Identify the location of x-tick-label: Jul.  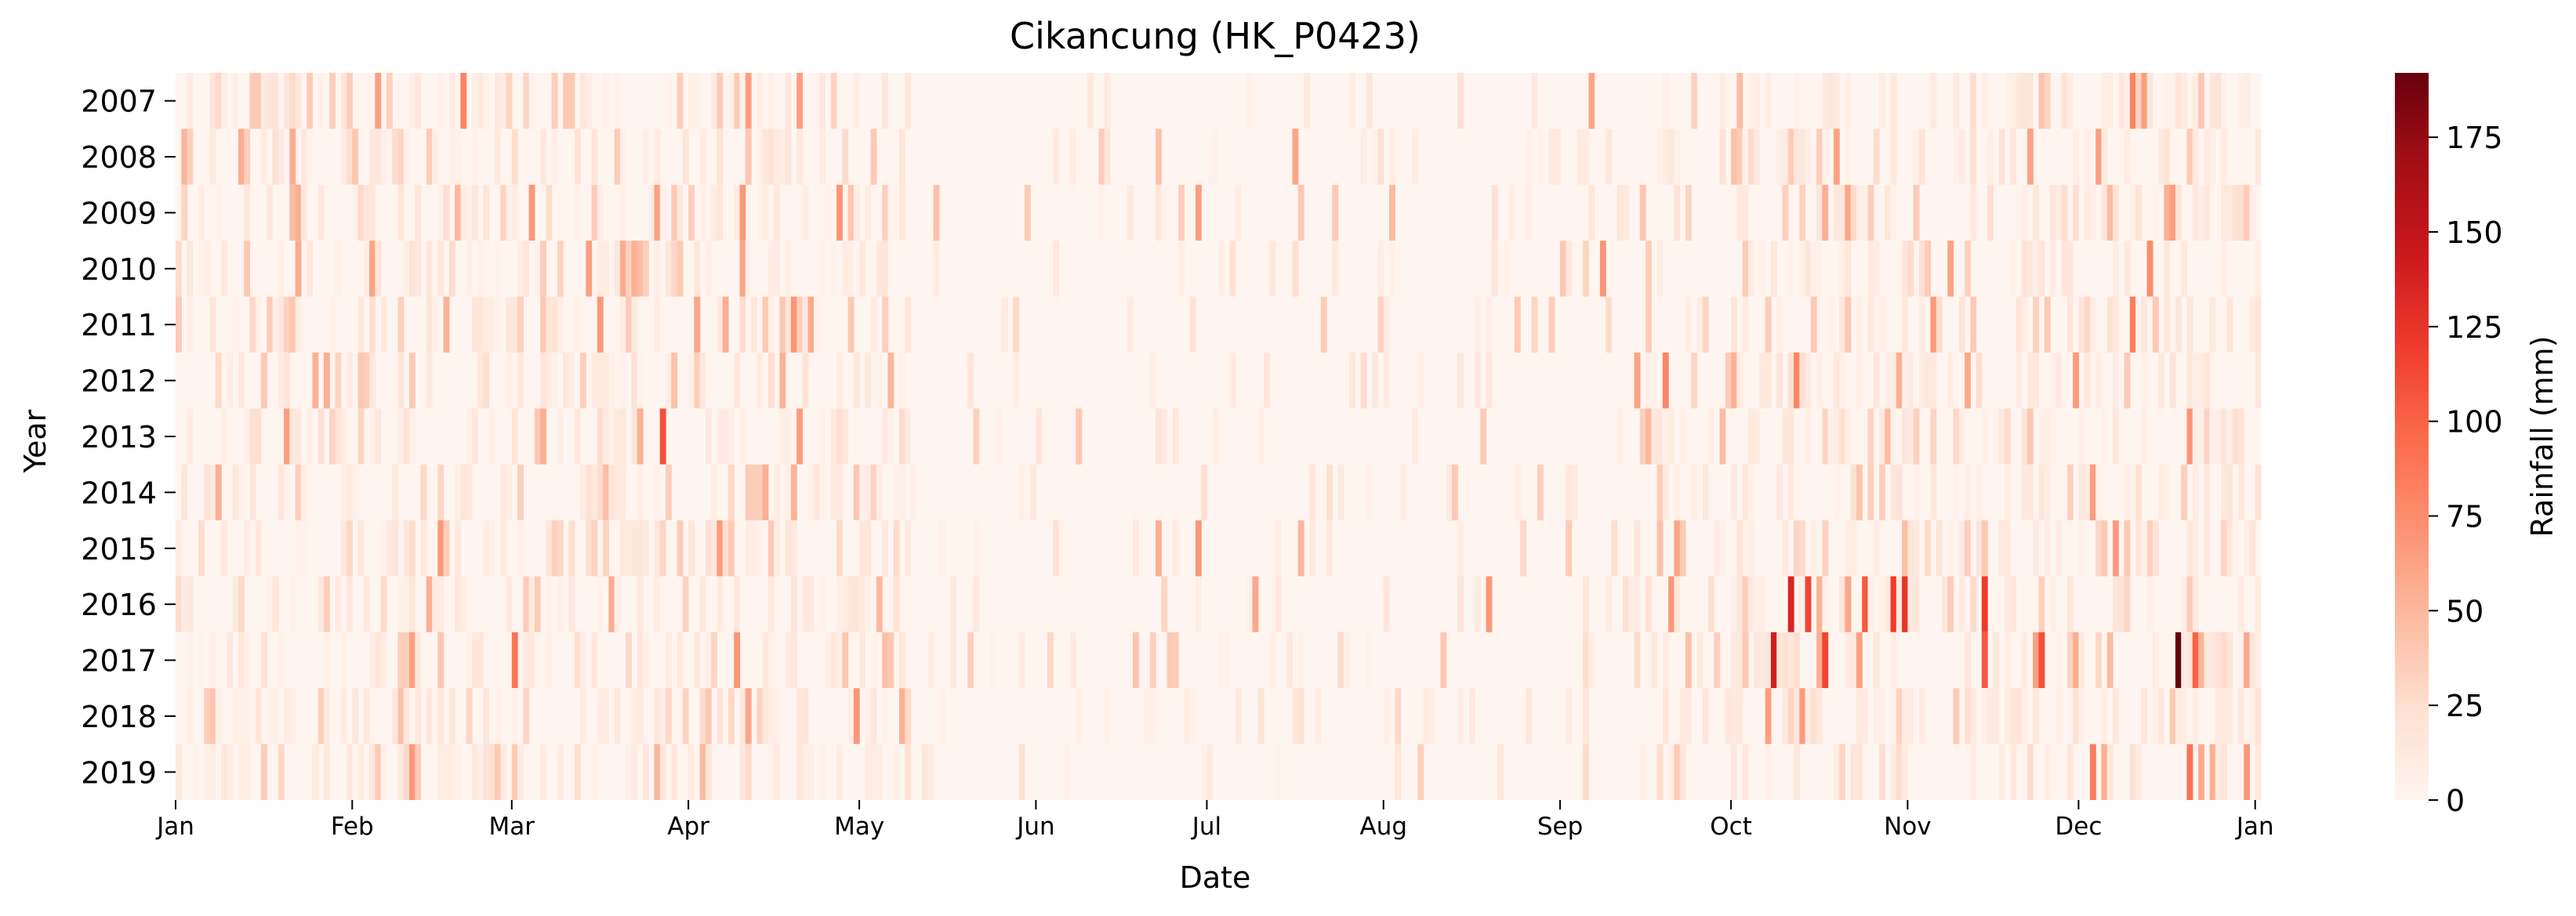
(1206, 827).